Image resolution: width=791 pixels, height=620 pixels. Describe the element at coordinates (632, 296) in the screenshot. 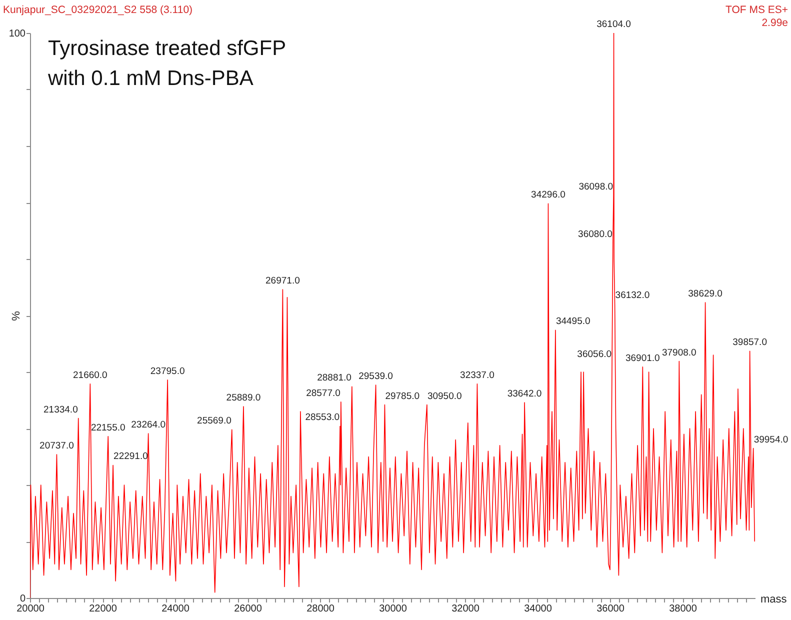

I see `annotation: 36132.0` at that location.